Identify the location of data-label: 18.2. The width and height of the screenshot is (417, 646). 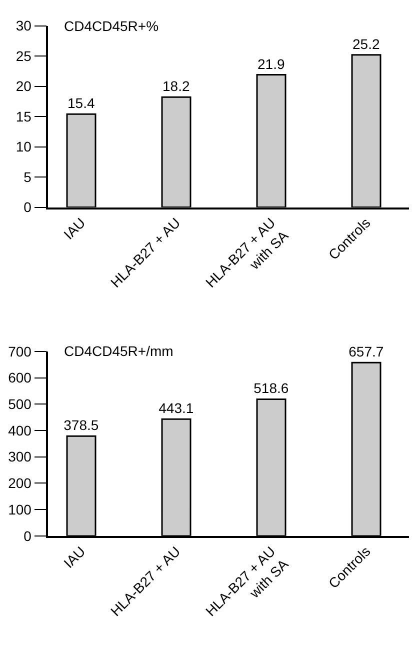
(176, 86).